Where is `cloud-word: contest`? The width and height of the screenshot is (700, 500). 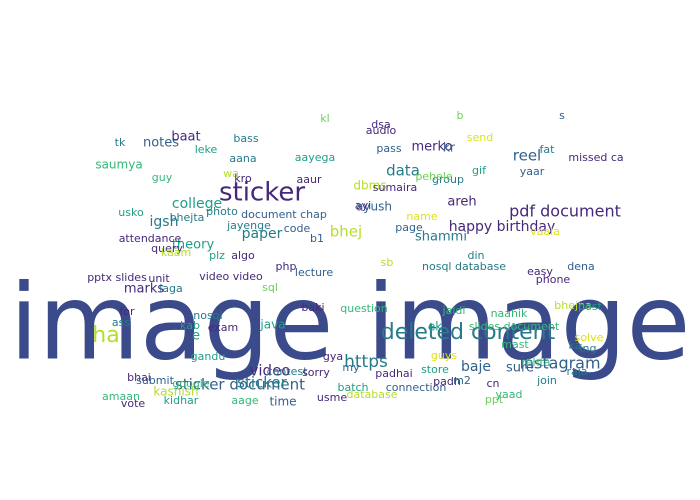 cloud-word: contest is located at coordinates (288, 371).